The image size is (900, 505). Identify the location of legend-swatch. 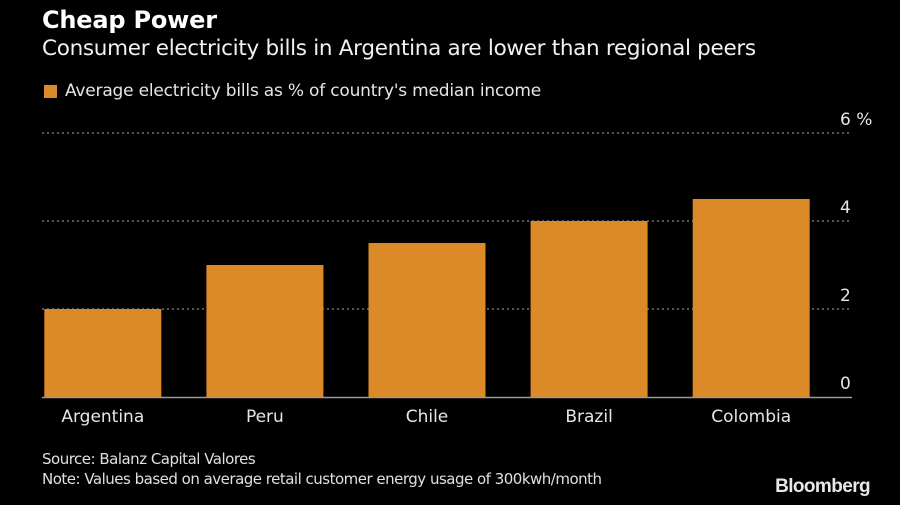
(50, 91).